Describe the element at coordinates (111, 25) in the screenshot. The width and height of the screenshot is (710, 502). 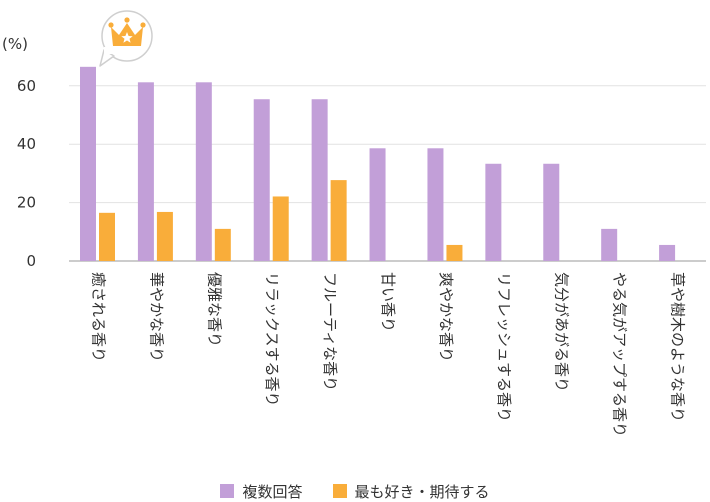
I see `crown-jewel-left` at that location.